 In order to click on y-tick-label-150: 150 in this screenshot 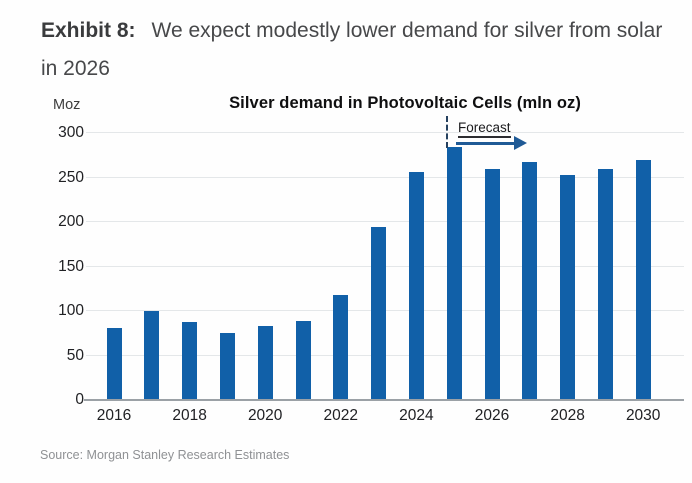, I will do `click(71, 266)`.